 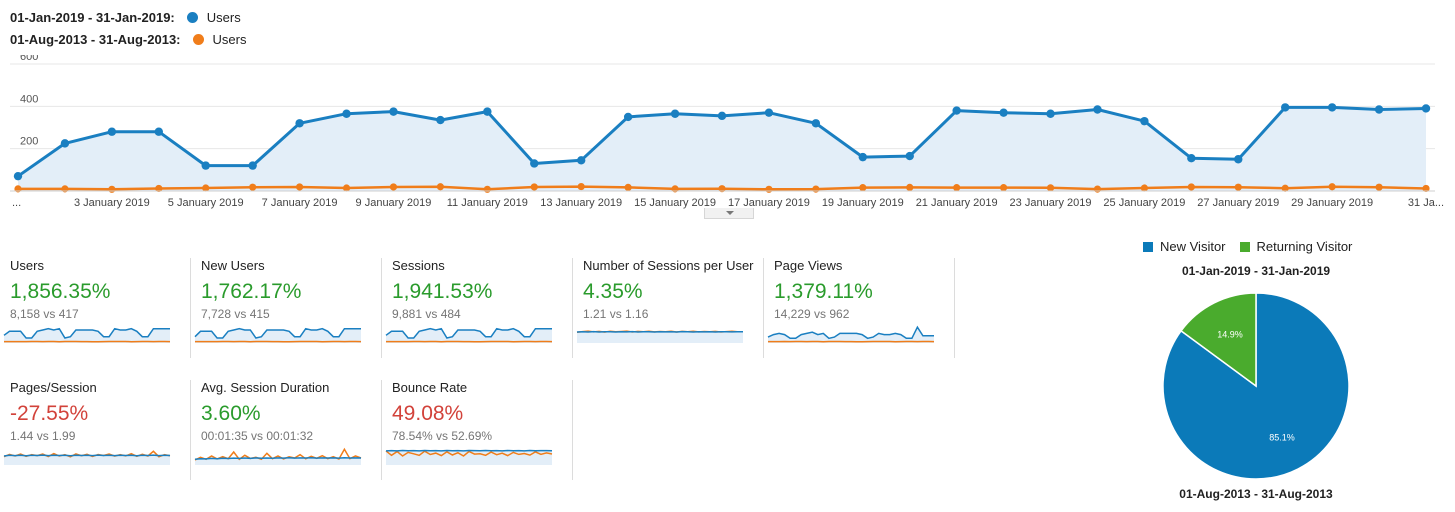 I want to click on metric-change-value: 1,941.53%, so click(x=442, y=291).